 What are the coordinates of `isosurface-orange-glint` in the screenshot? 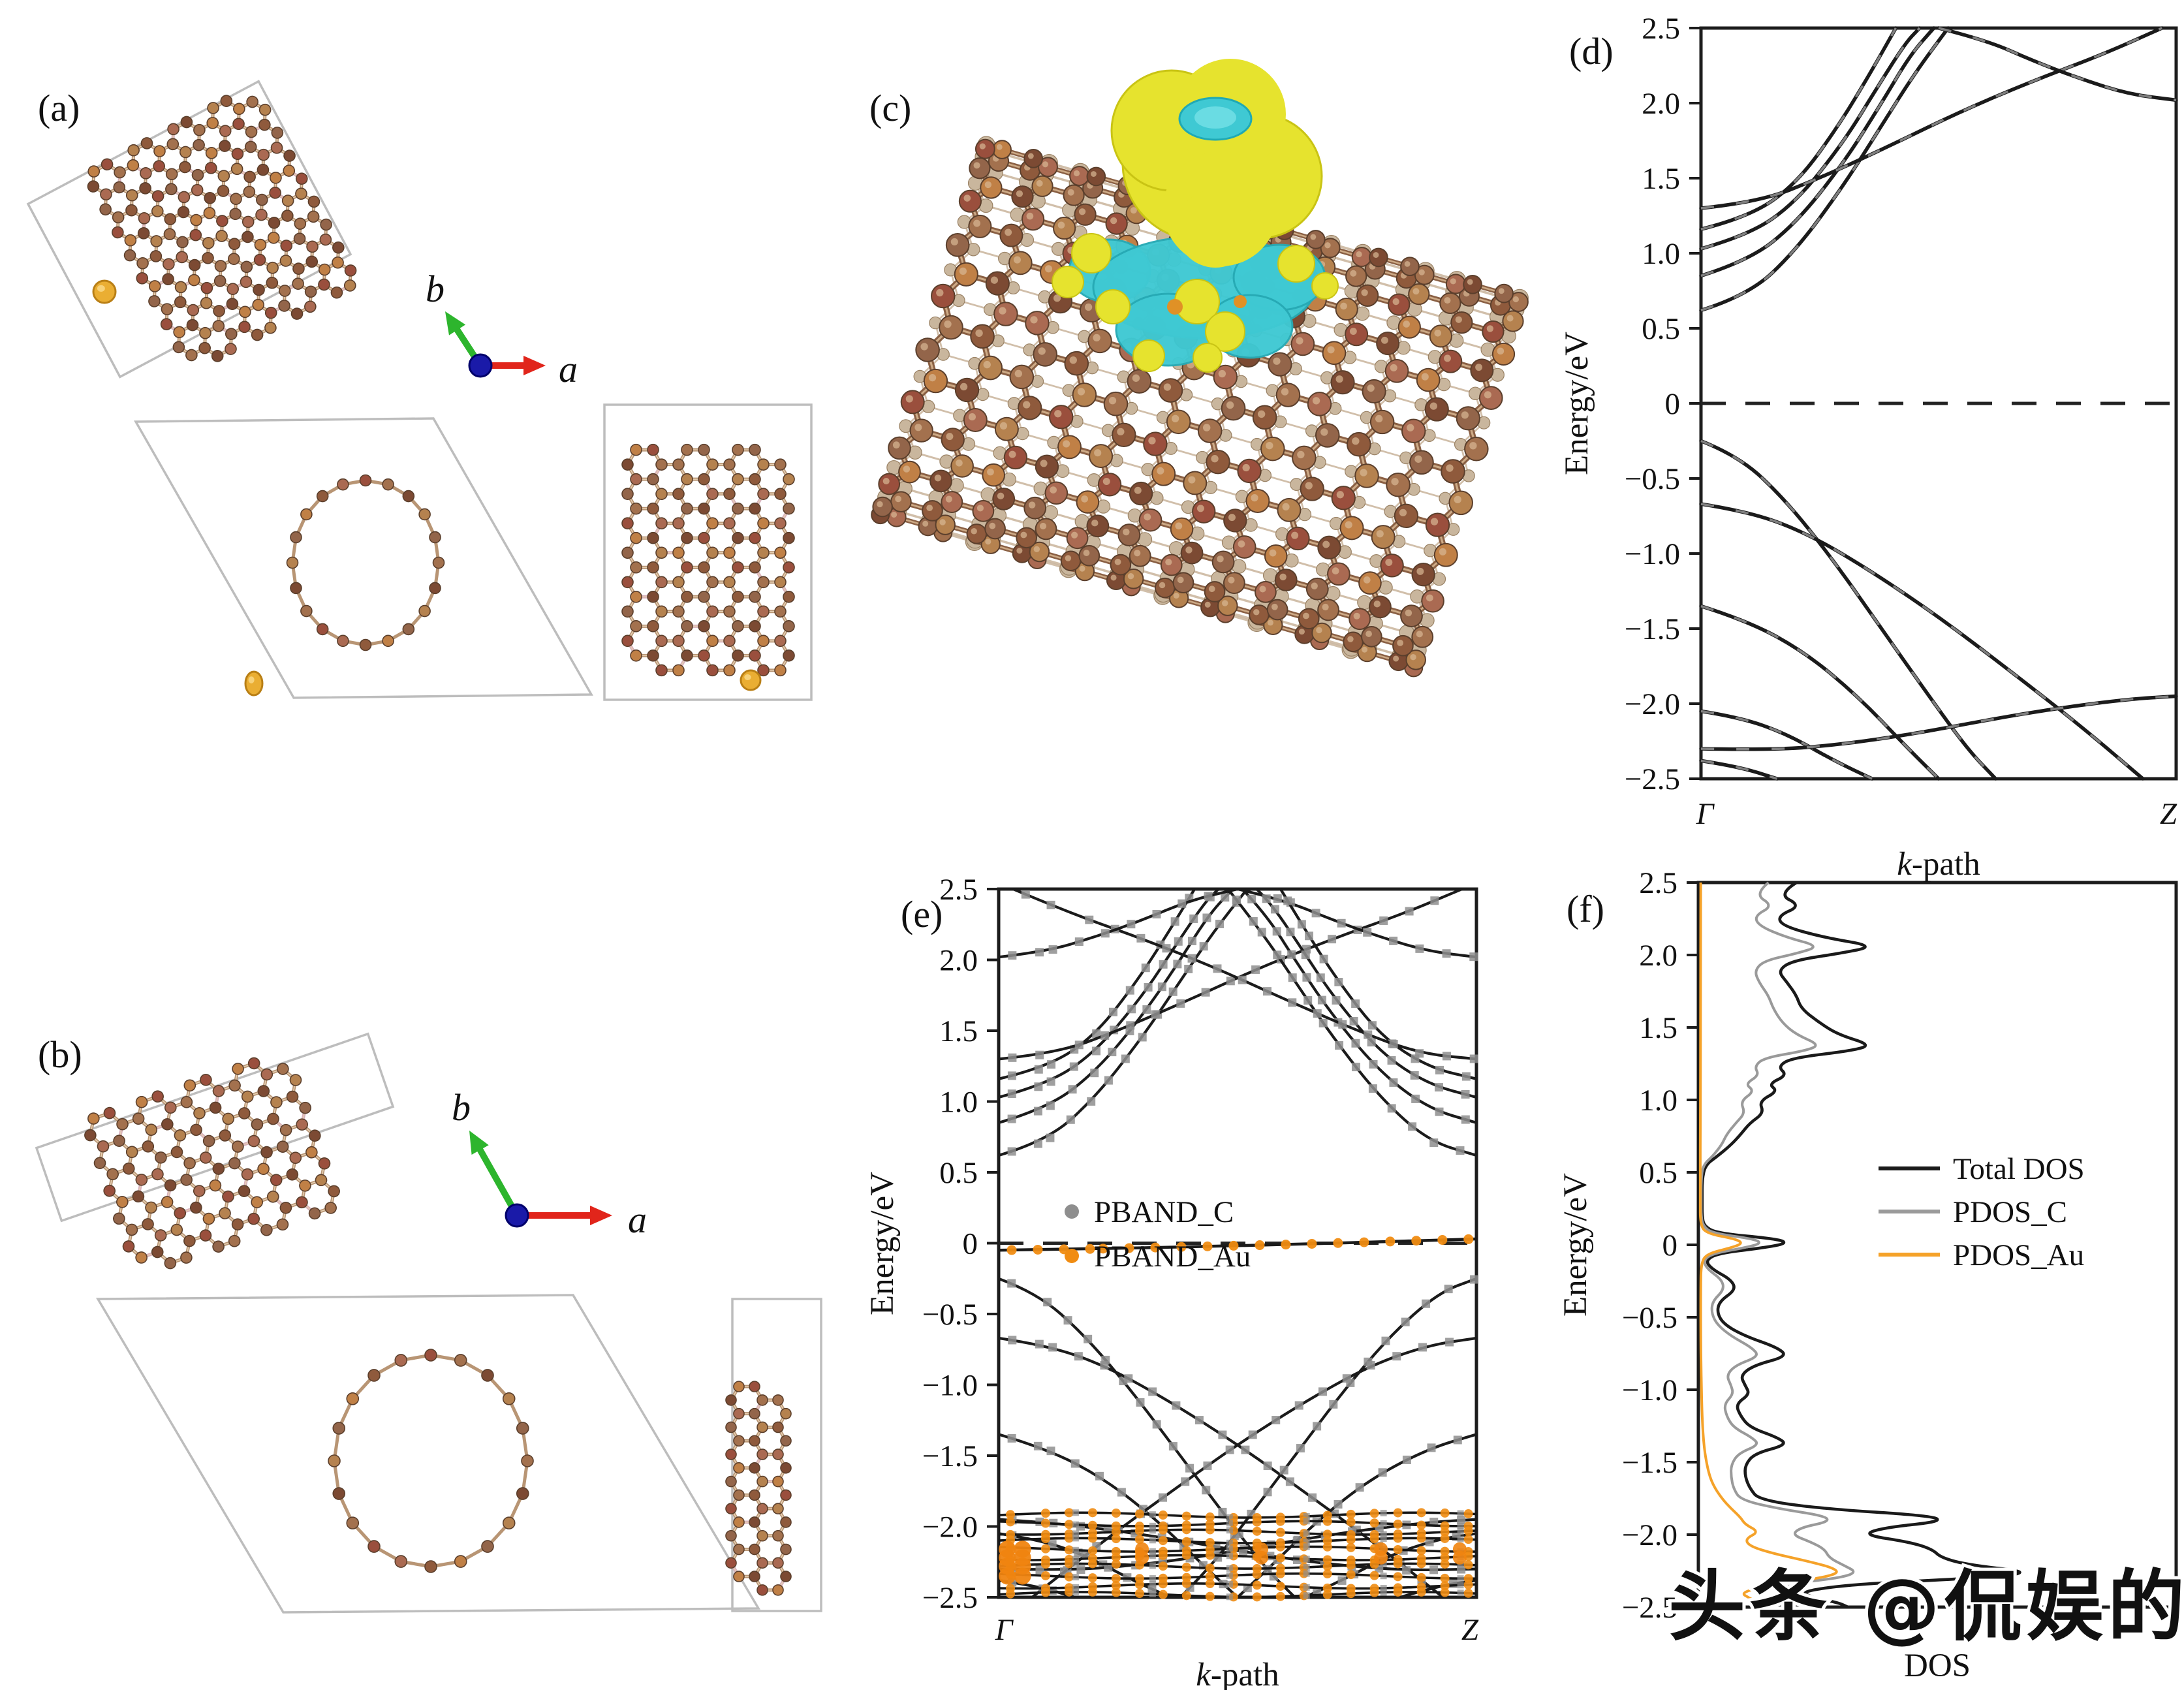 It's located at (1241, 301).